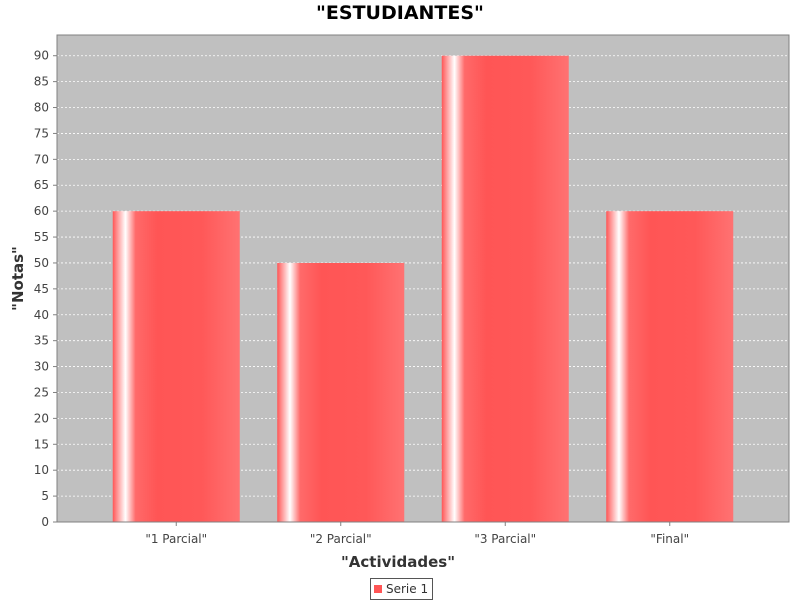 The height and width of the screenshot is (600, 800). I want to click on y-tick-label: 60, so click(41, 211).